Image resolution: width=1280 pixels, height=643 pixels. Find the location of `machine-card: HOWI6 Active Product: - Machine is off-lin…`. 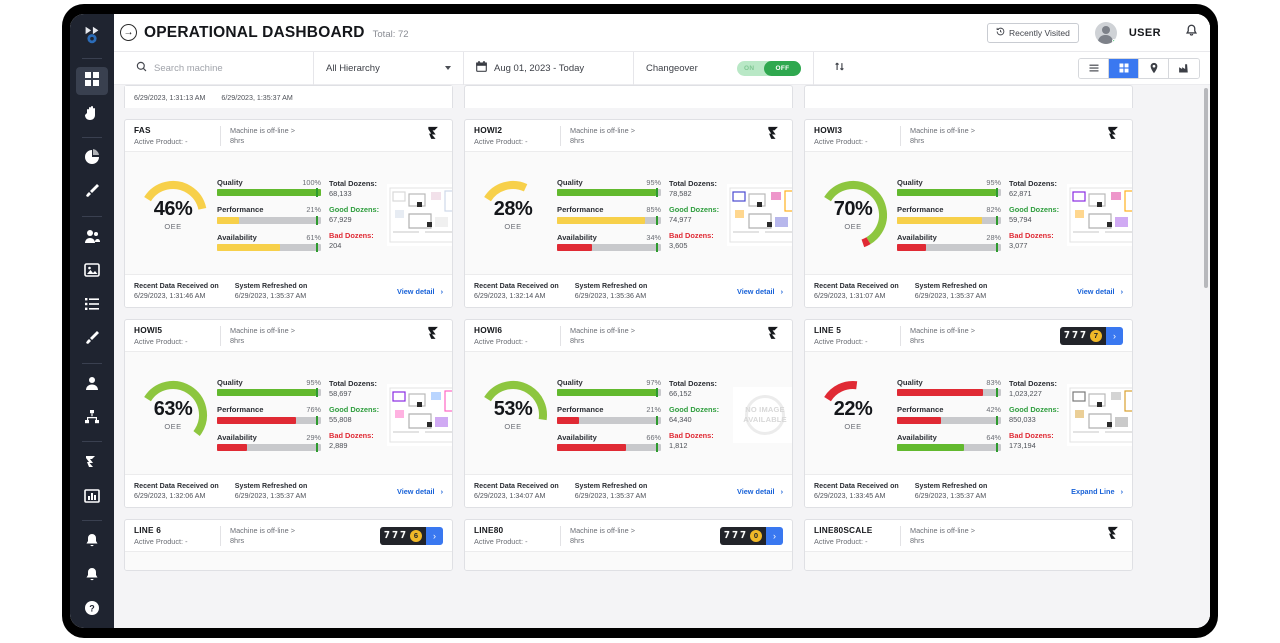

machine-card: HOWI6 Active Product: - Machine is off-lin… is located at coordinates (628, 413).